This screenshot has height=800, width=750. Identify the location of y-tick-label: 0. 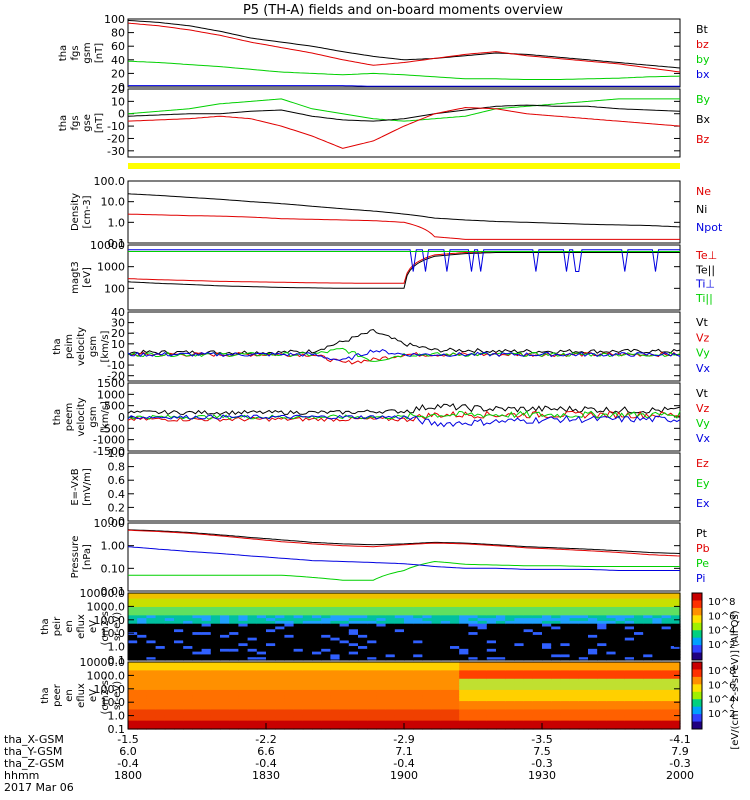
(121, 87).